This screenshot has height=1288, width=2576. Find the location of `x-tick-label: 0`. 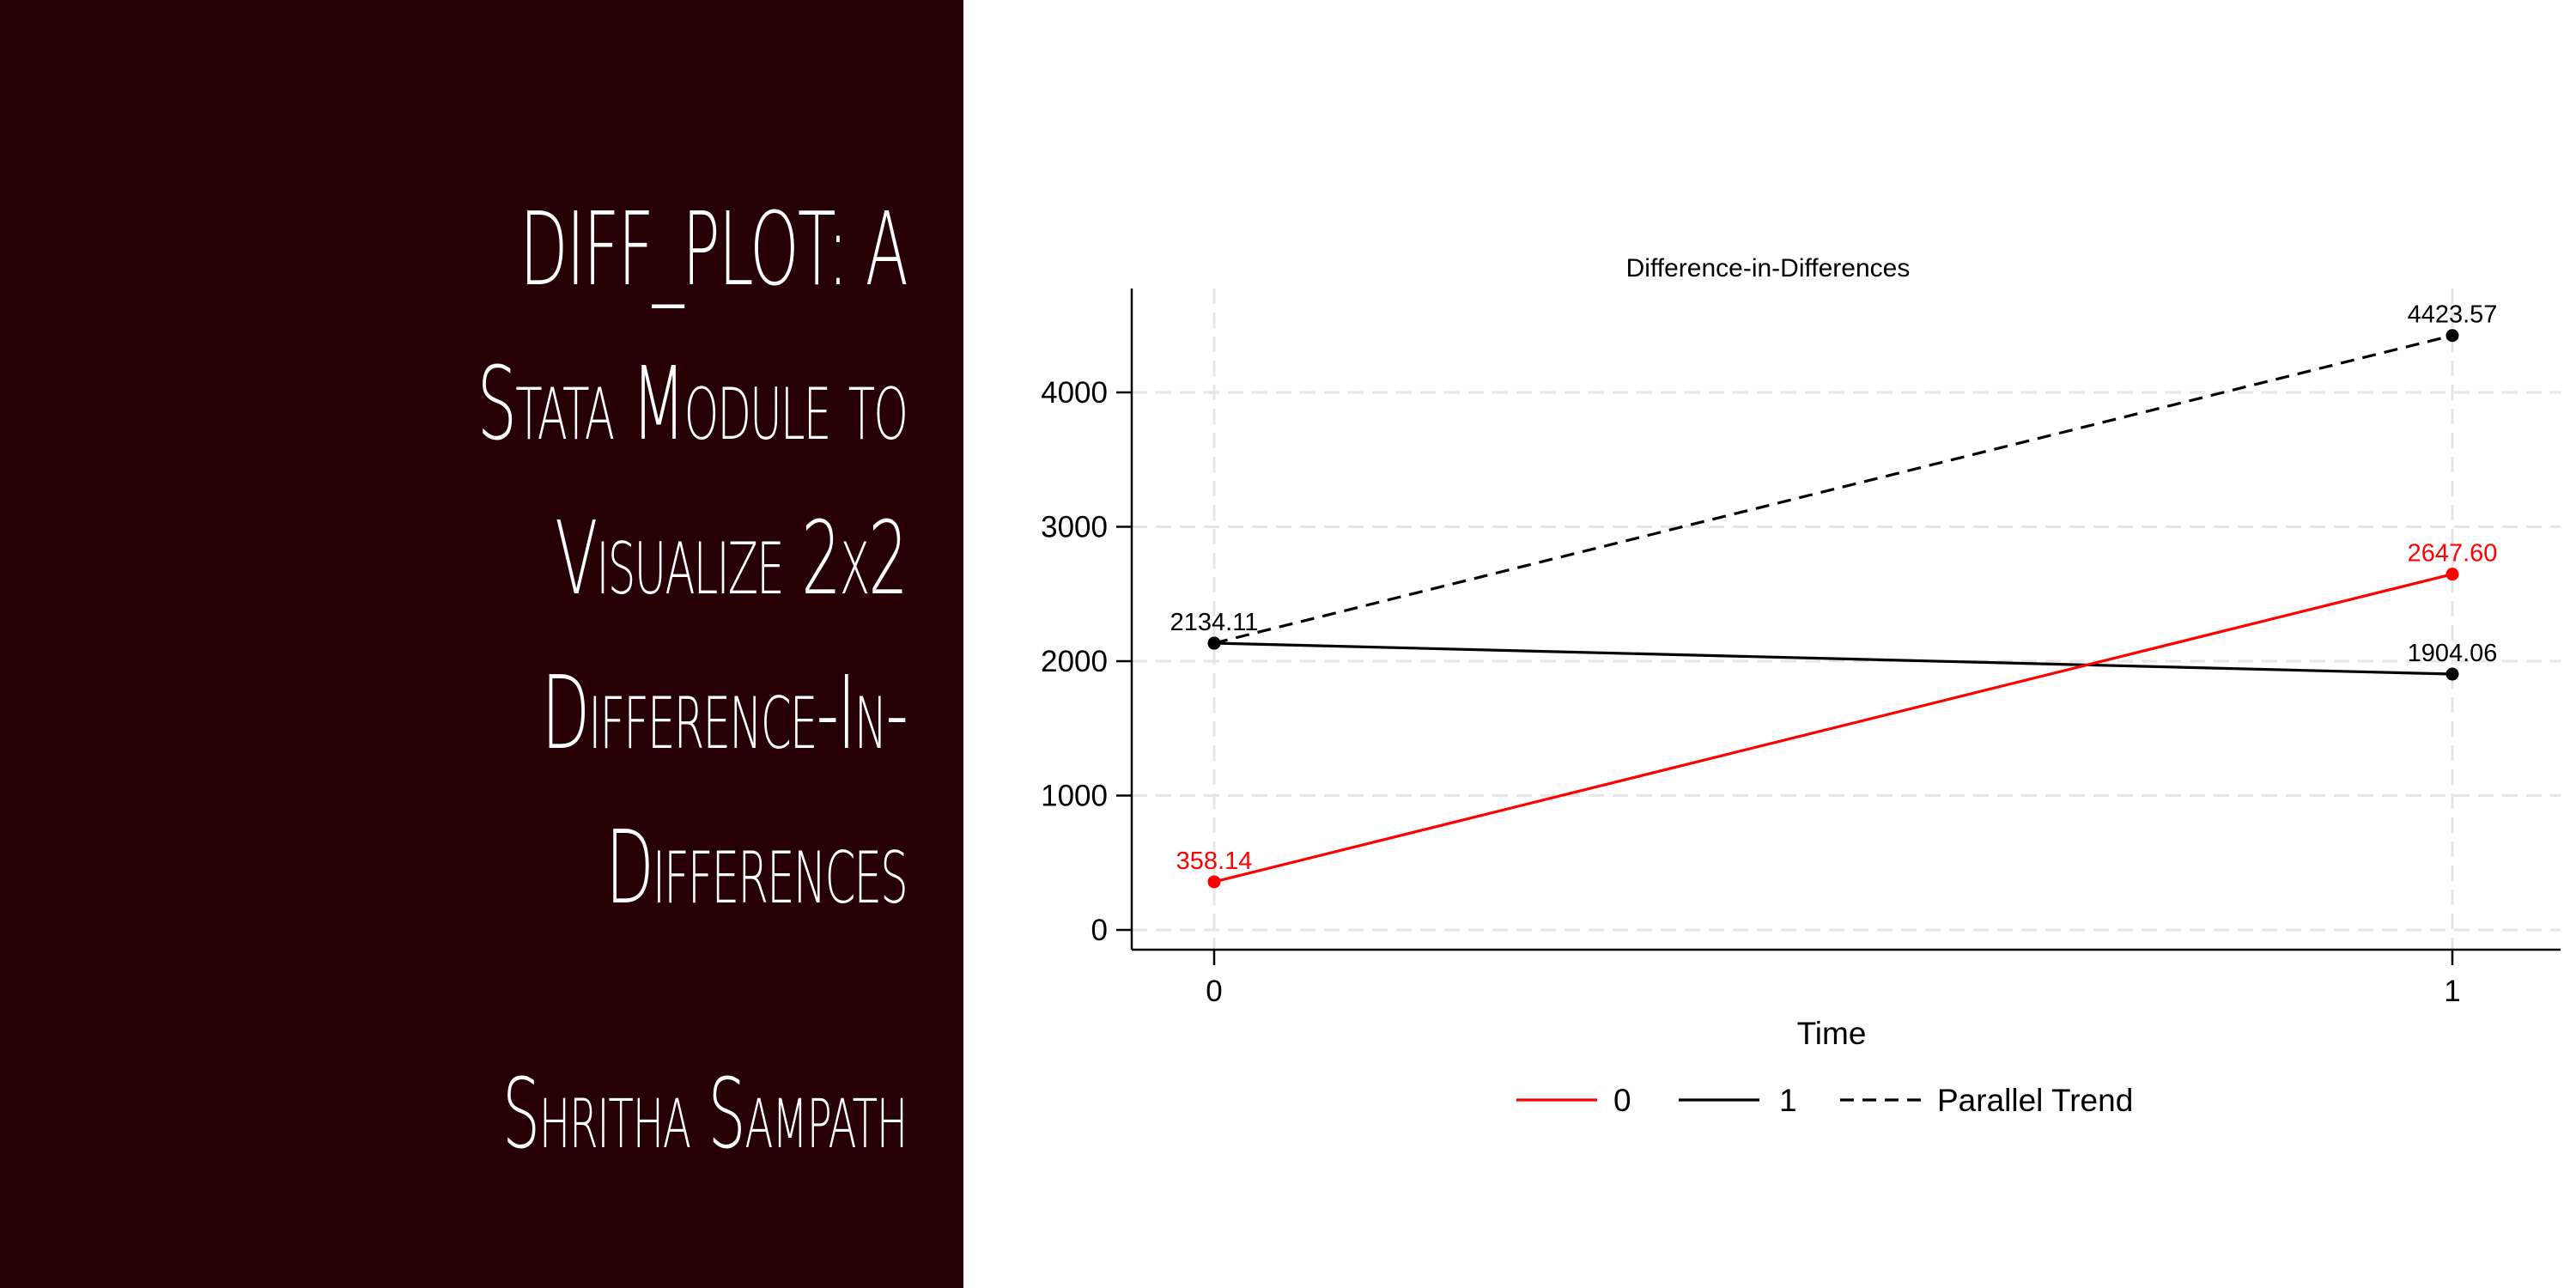

x-tick-label: 0 is located at coordinates (1214, 991).